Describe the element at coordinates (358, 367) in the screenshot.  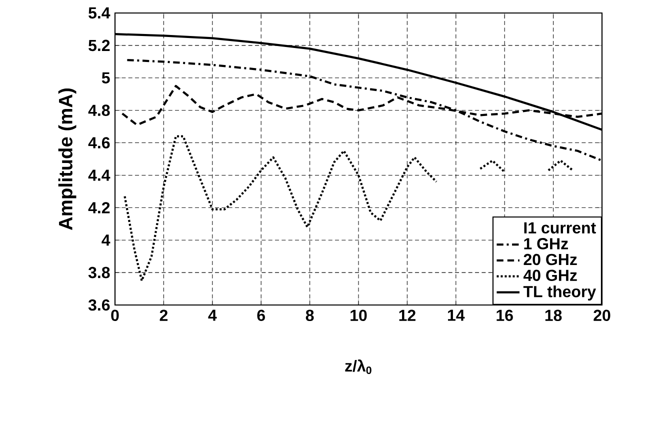
I see `x-axis-title: z/λ$_{0}$` at that location.